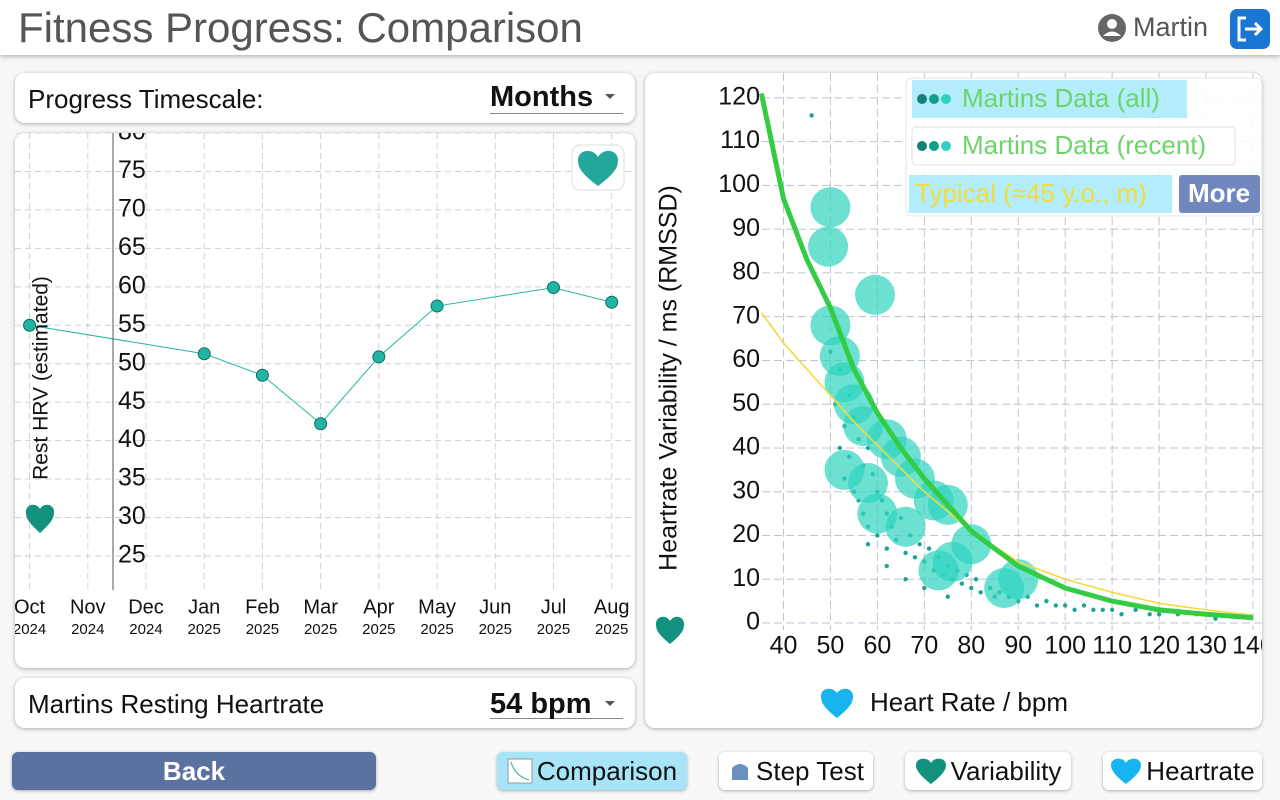 The height and width of the screenshot is (800, 1280). I want to click on timescale-label: Progress Timescale:, so click(146, 99).